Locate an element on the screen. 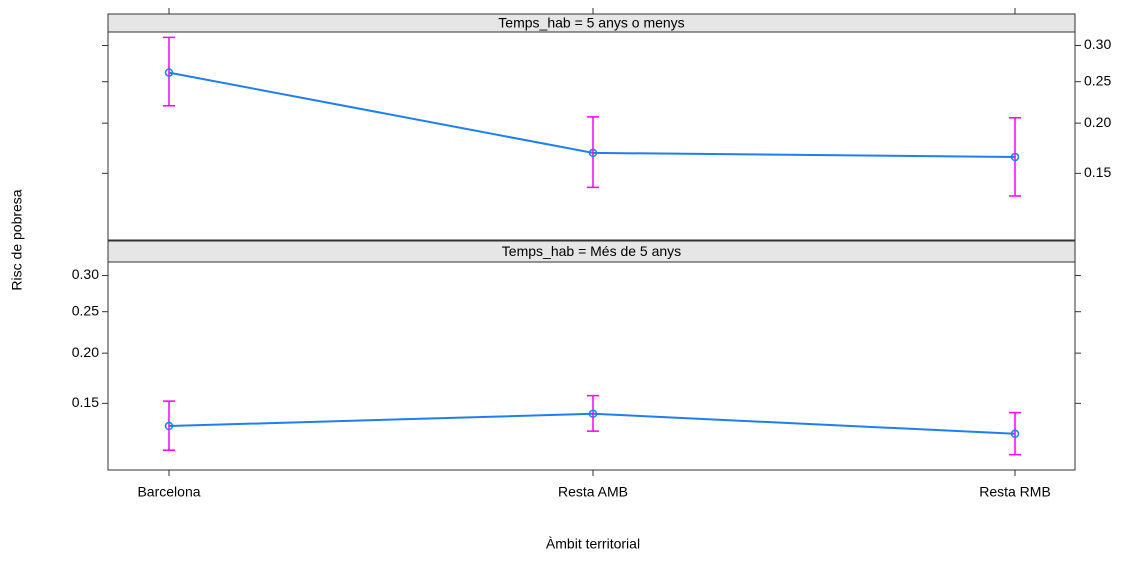  strip-label: Temps_hab = 5 anys o menys is located at coordinates (591, 23).